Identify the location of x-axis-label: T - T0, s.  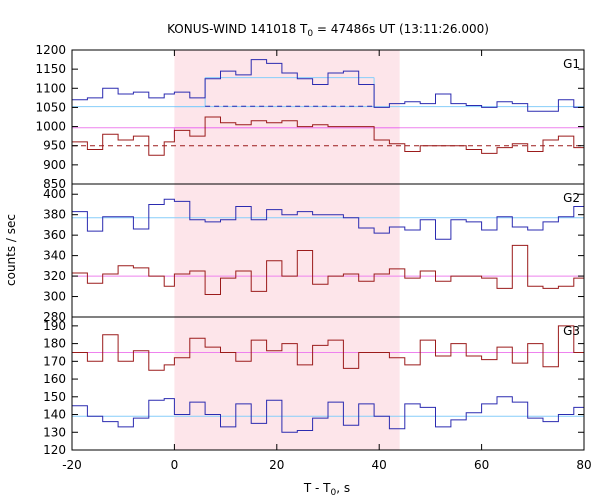
(326, 489).